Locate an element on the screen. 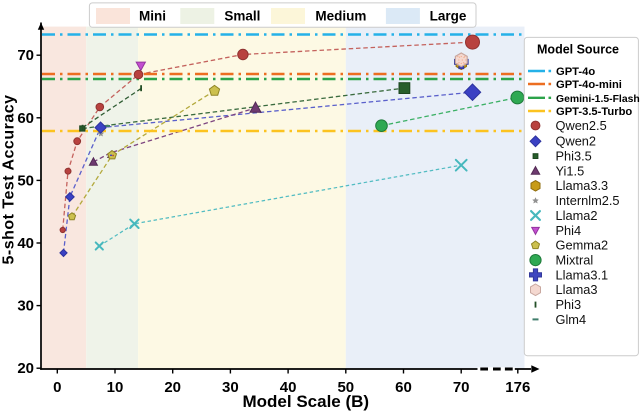  svg-text: Internlm2.5 is located at coordinates (588, 200).